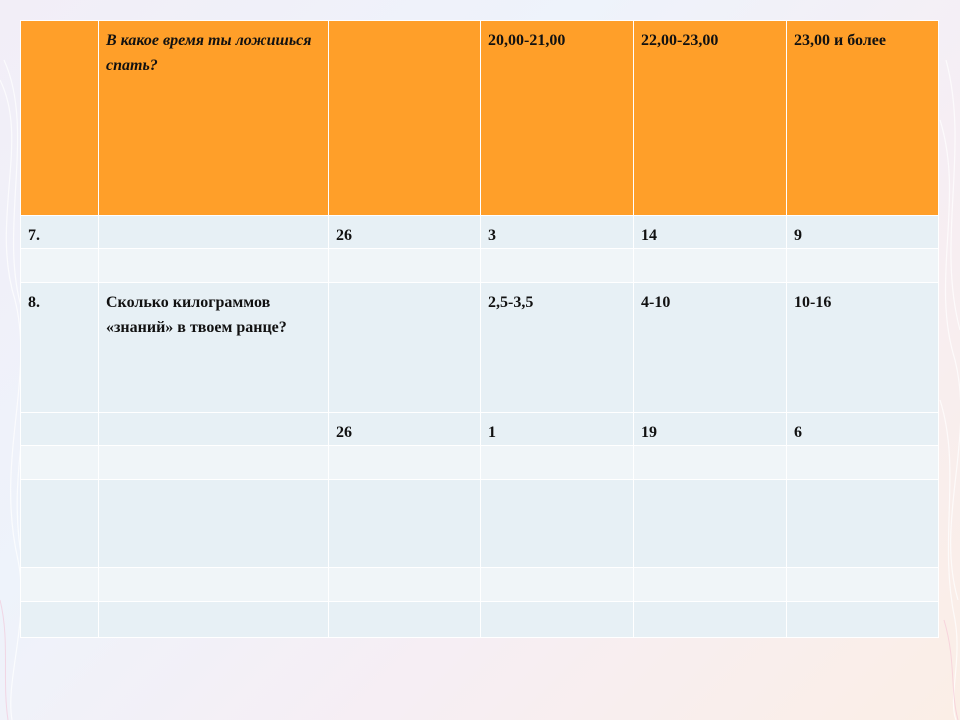 This screenshot has height=720, width=960. I want to click on header-cell-question: В какое время ты ложишься спать?, so click(213, 118).